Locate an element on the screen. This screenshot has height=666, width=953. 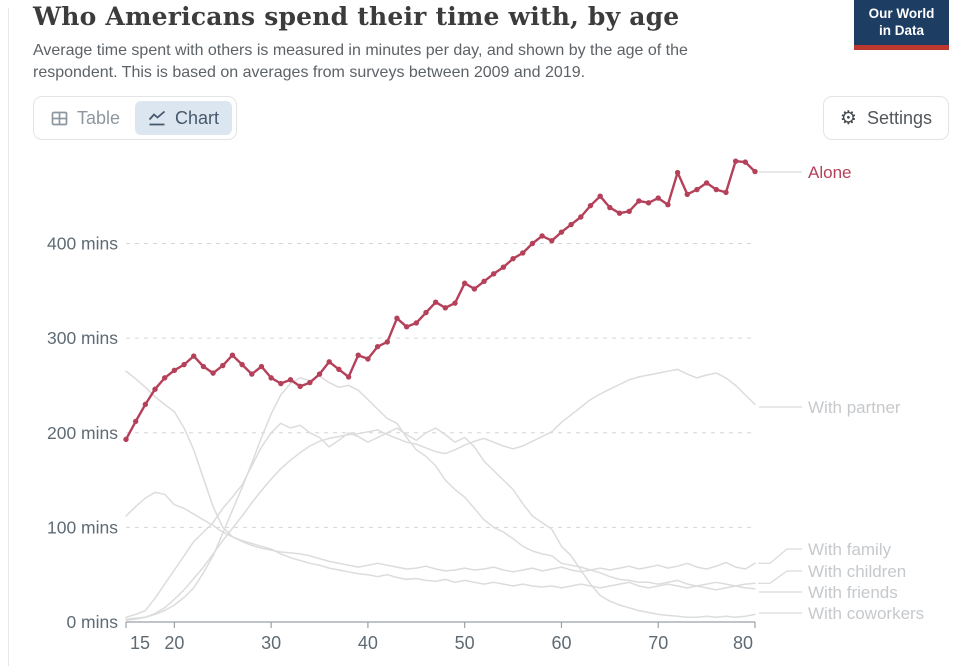
settings-button: ⚙ Settings is located at coordinates (885, 118).